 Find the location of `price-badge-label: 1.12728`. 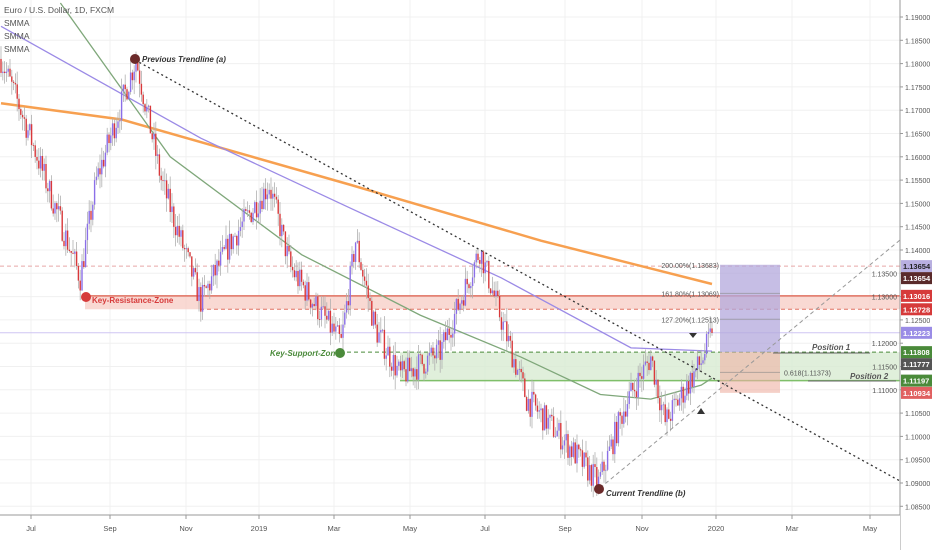

price-badge-label: 1.12728 is located at coordinates (916, 309).